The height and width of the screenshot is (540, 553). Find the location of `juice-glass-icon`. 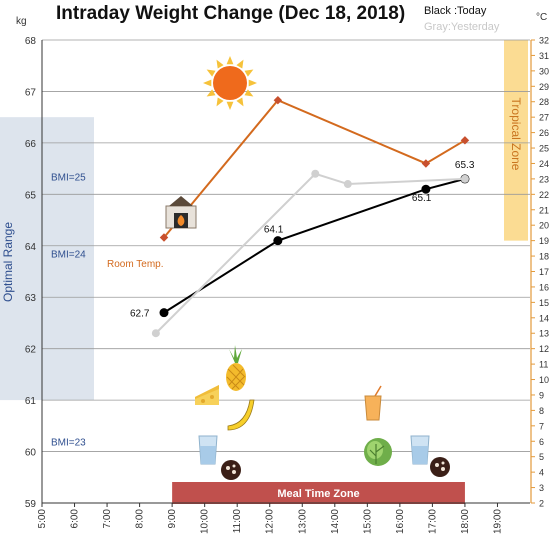

juice-glass-icon is located at coordinates (373, 403).